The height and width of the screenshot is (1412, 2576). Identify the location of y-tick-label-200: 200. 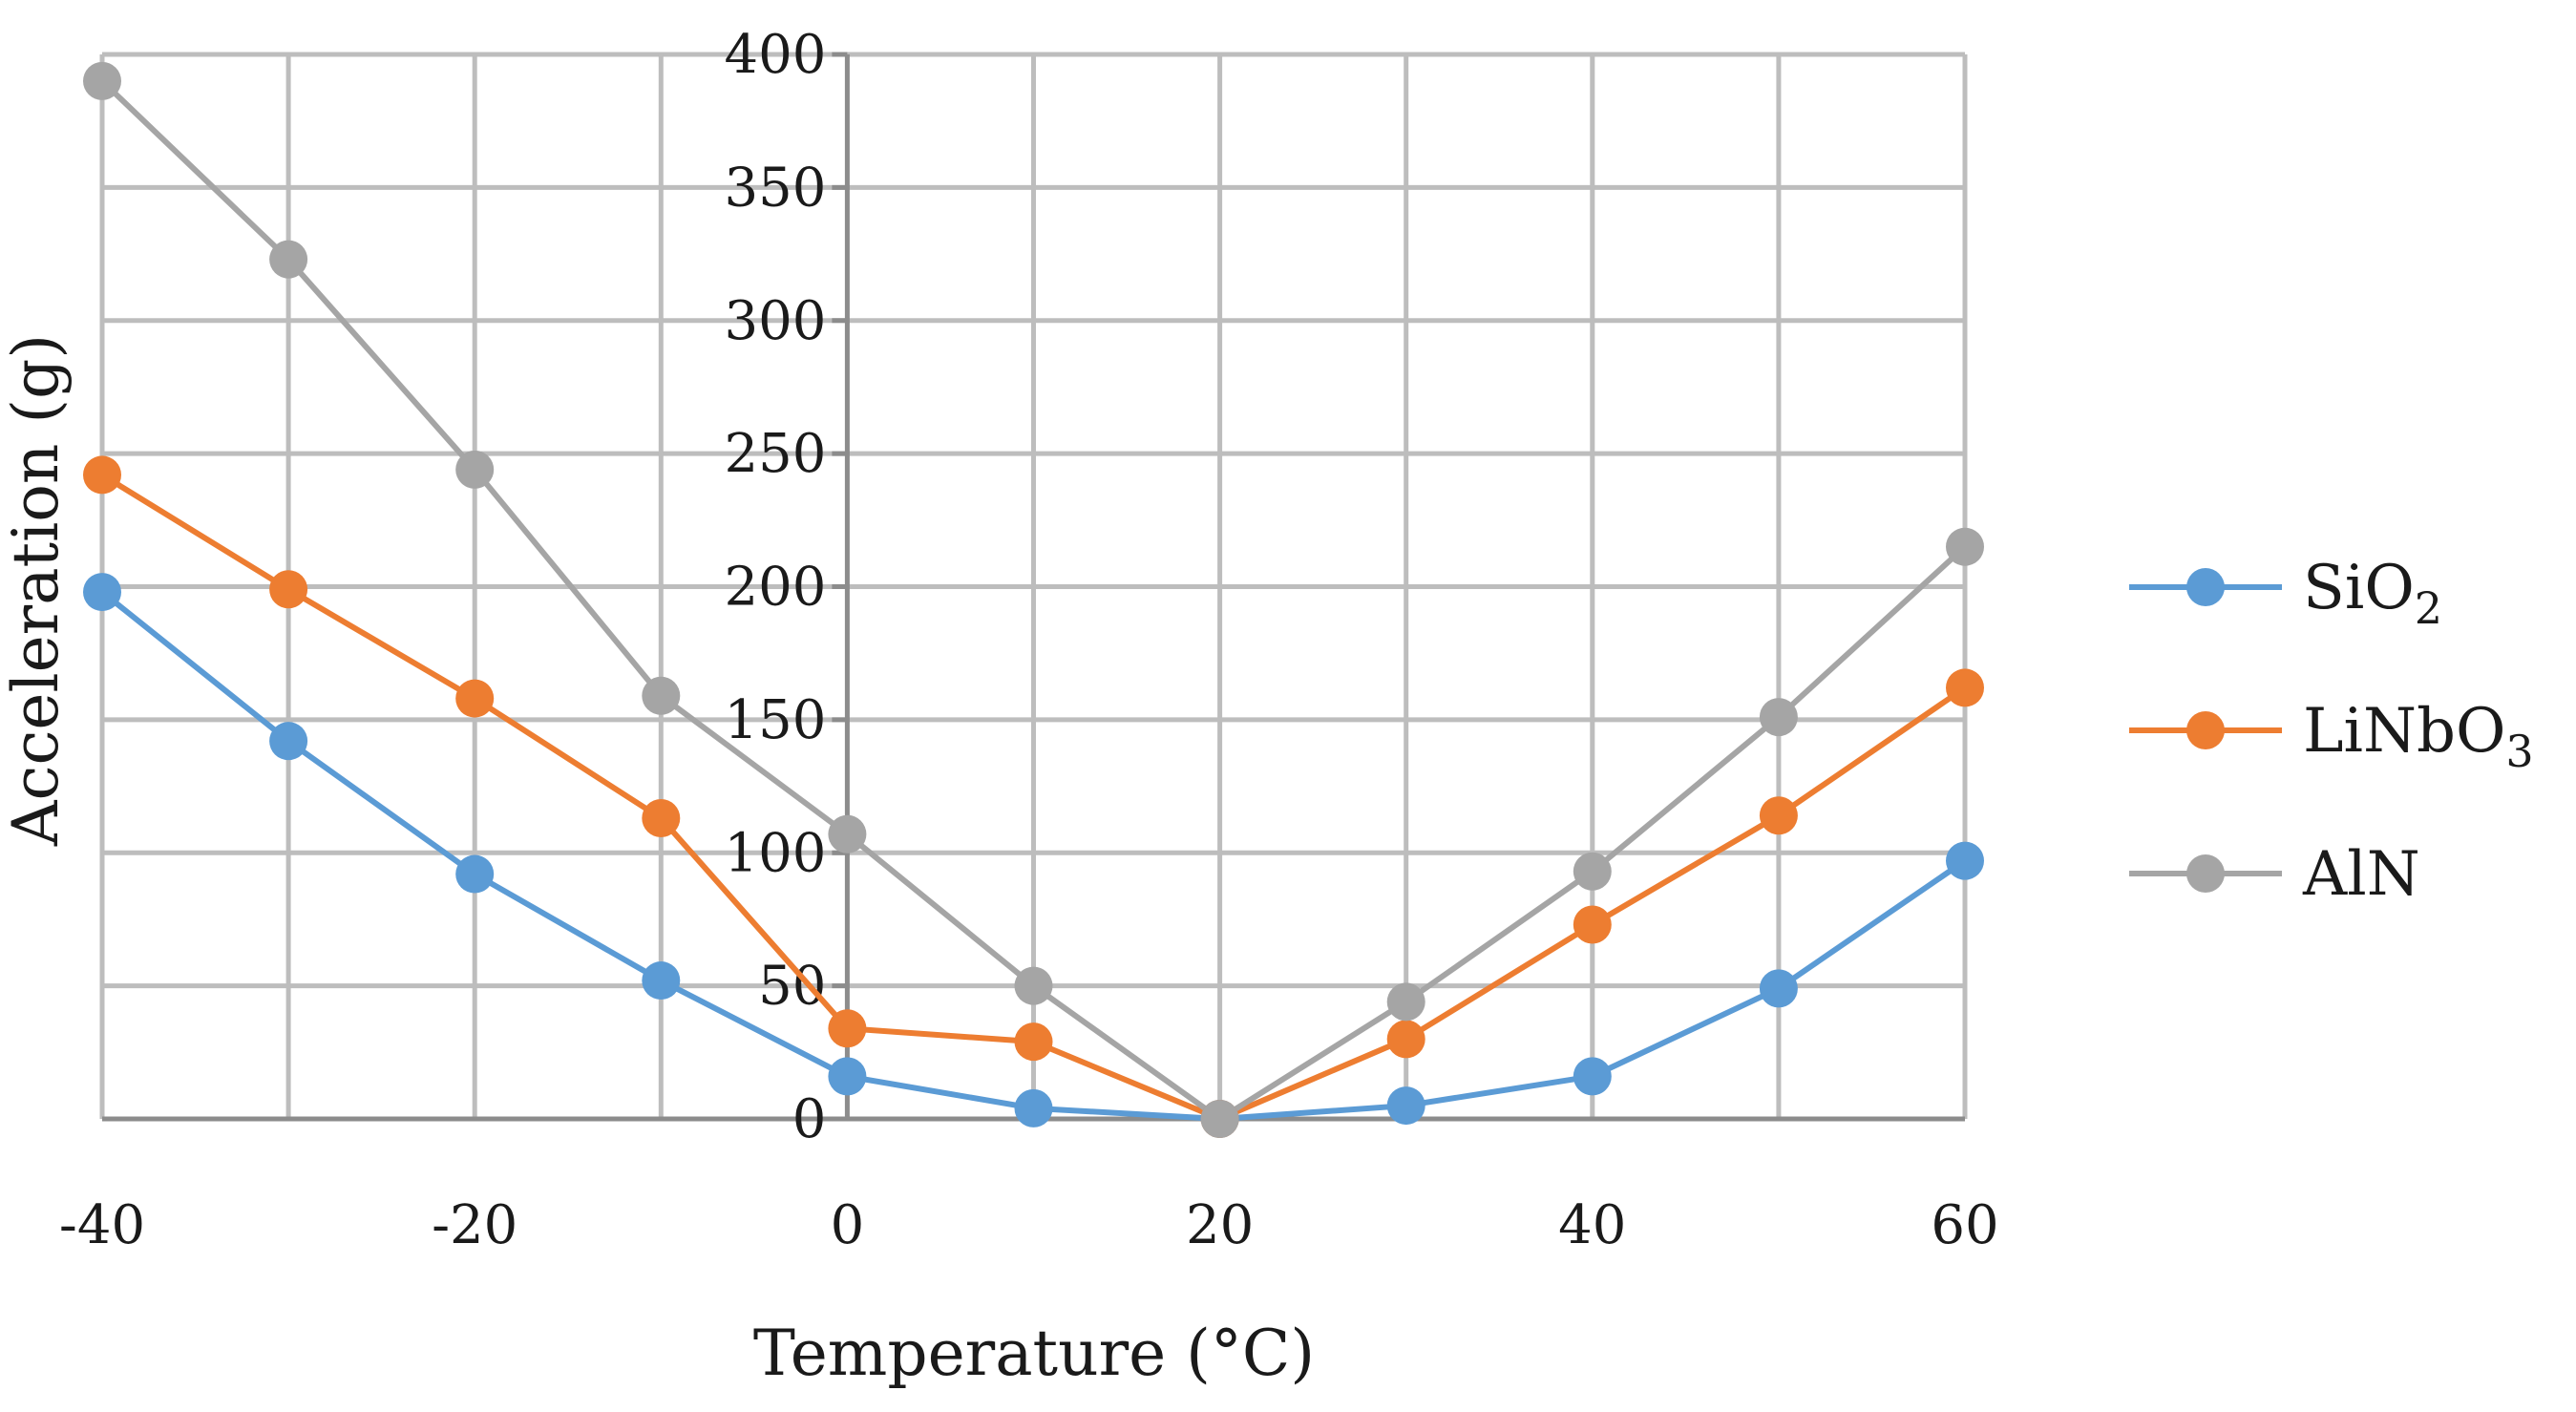
(776, 588).